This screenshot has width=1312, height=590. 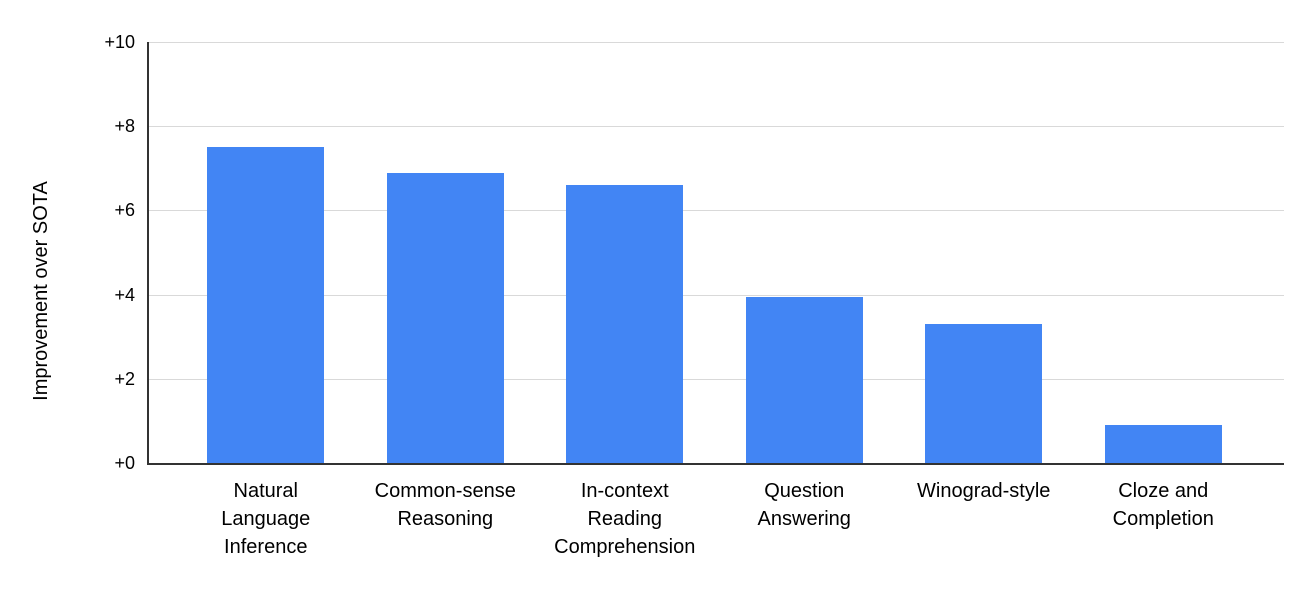 What do you see at coordinates (266, 519) in the screenshot?
I see `x-axis-label: Natural Language Inference` at bounding box center [266, 519].